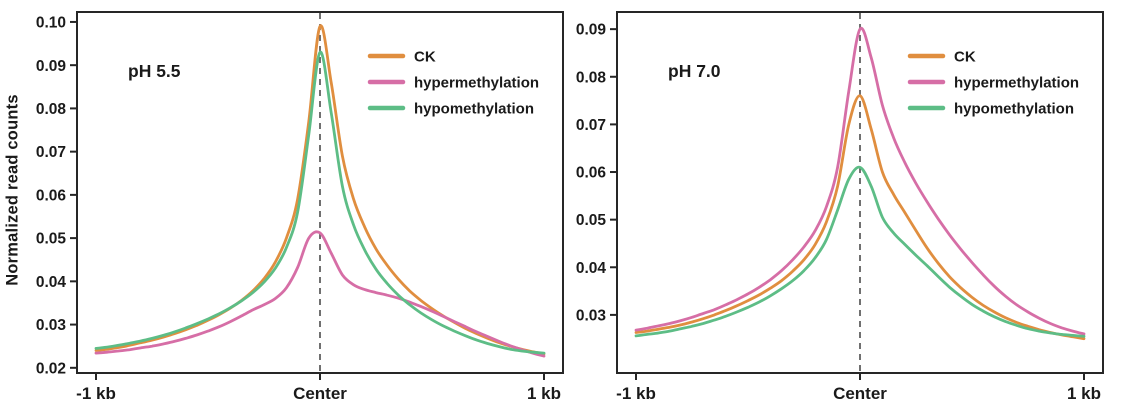  Describe the element at coordinates (12, 190) in the screenshot. I see `y-axis-title: Normalized read counts` at that location.